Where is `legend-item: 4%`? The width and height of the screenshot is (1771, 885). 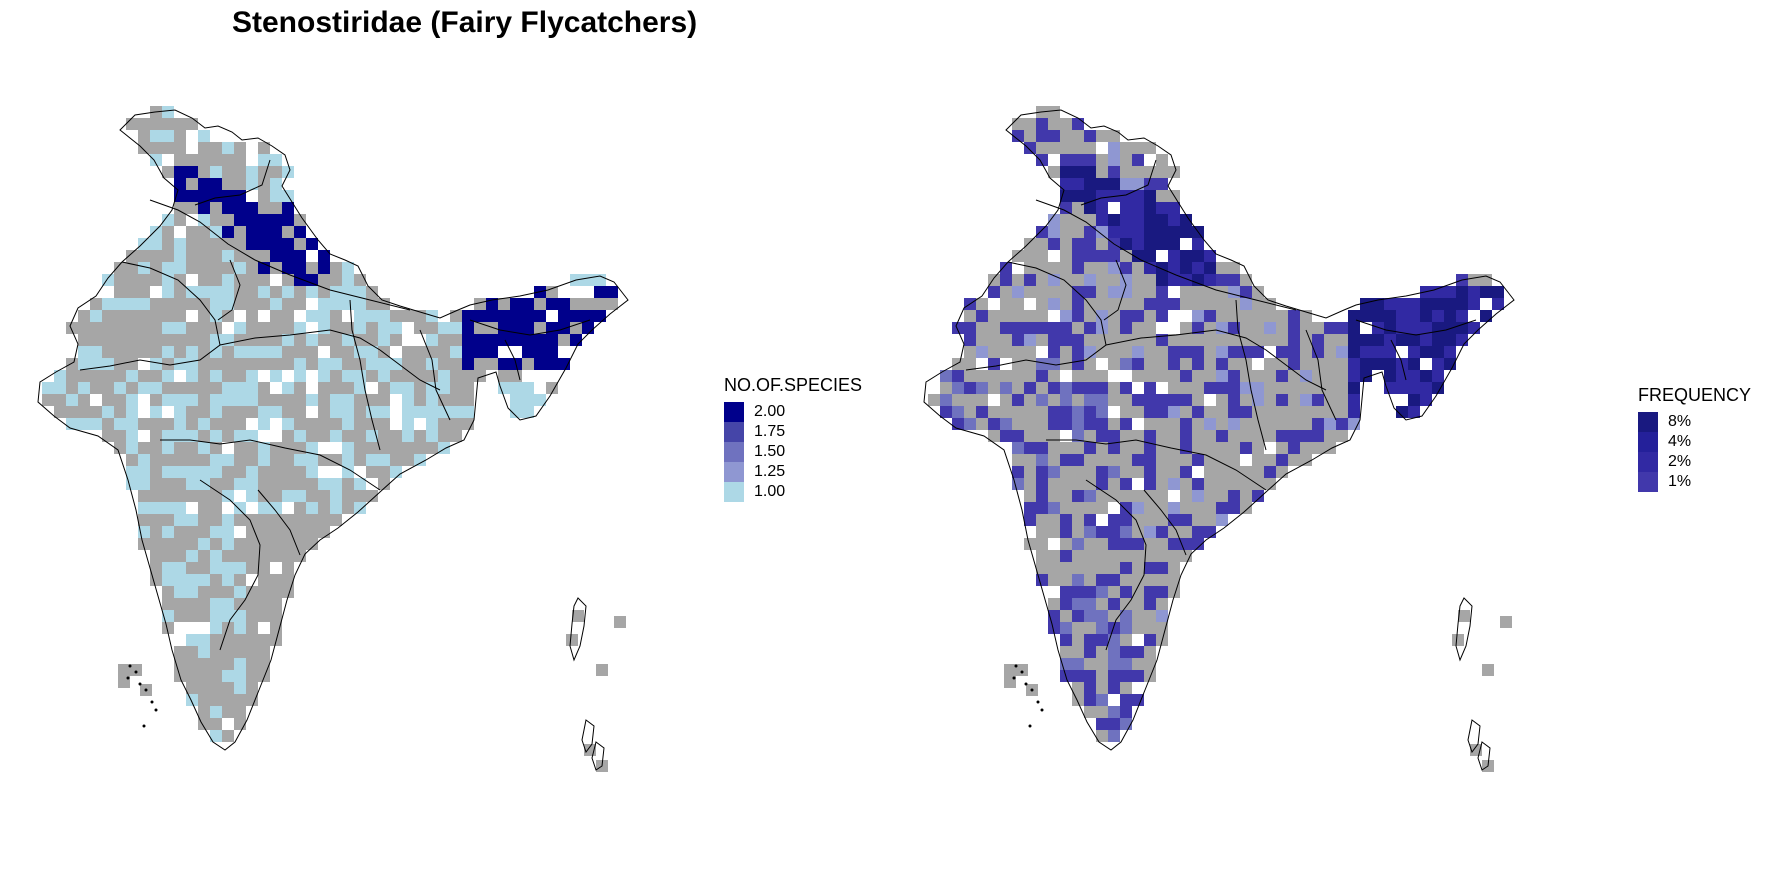 legend-item: 4% is located at coordinates (1694, 442).